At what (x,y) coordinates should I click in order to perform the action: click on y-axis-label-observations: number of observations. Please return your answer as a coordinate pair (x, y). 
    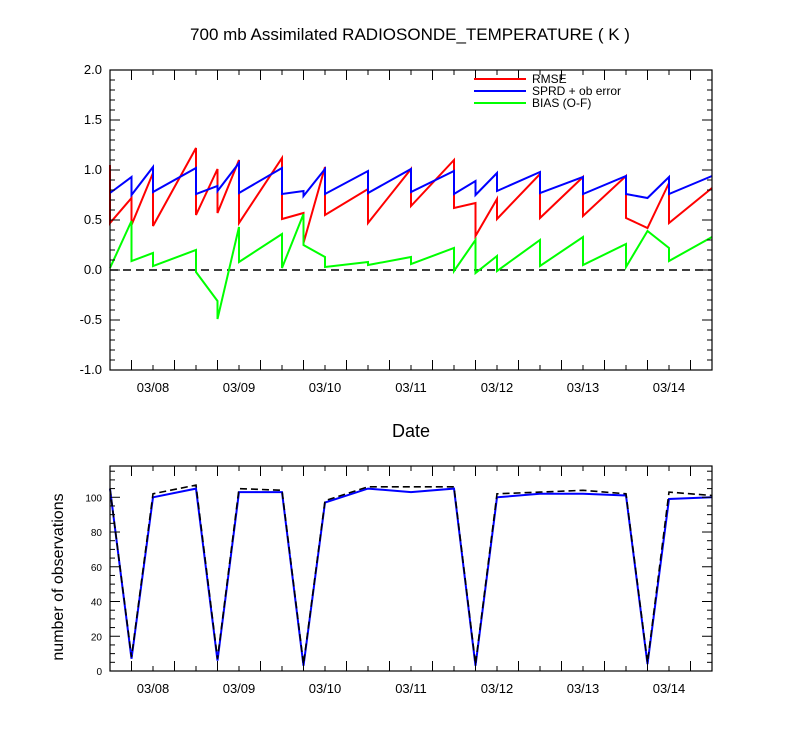
    Looking at the image, I should click on (58, 576).